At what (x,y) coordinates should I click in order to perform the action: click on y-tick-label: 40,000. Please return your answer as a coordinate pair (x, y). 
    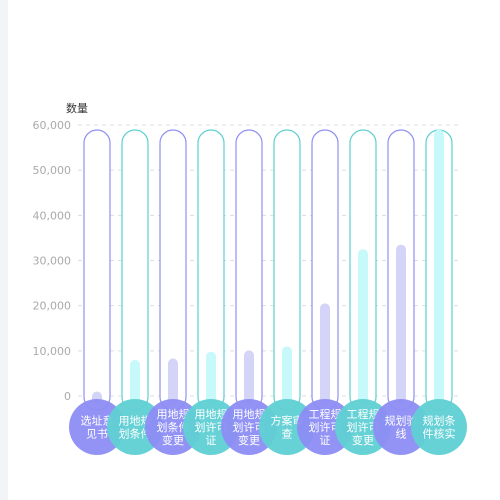
    Looking at the image, I should click on (52, 215).